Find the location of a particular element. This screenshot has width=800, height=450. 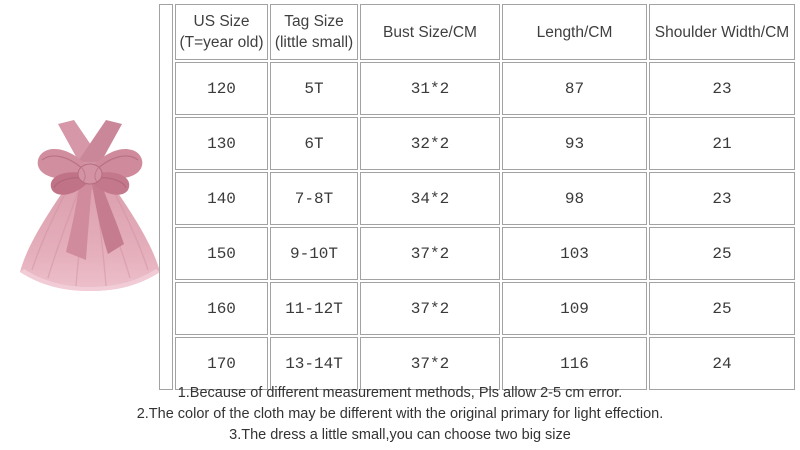

header-label: Bust Size/CM is located at coordinates (430, 32).